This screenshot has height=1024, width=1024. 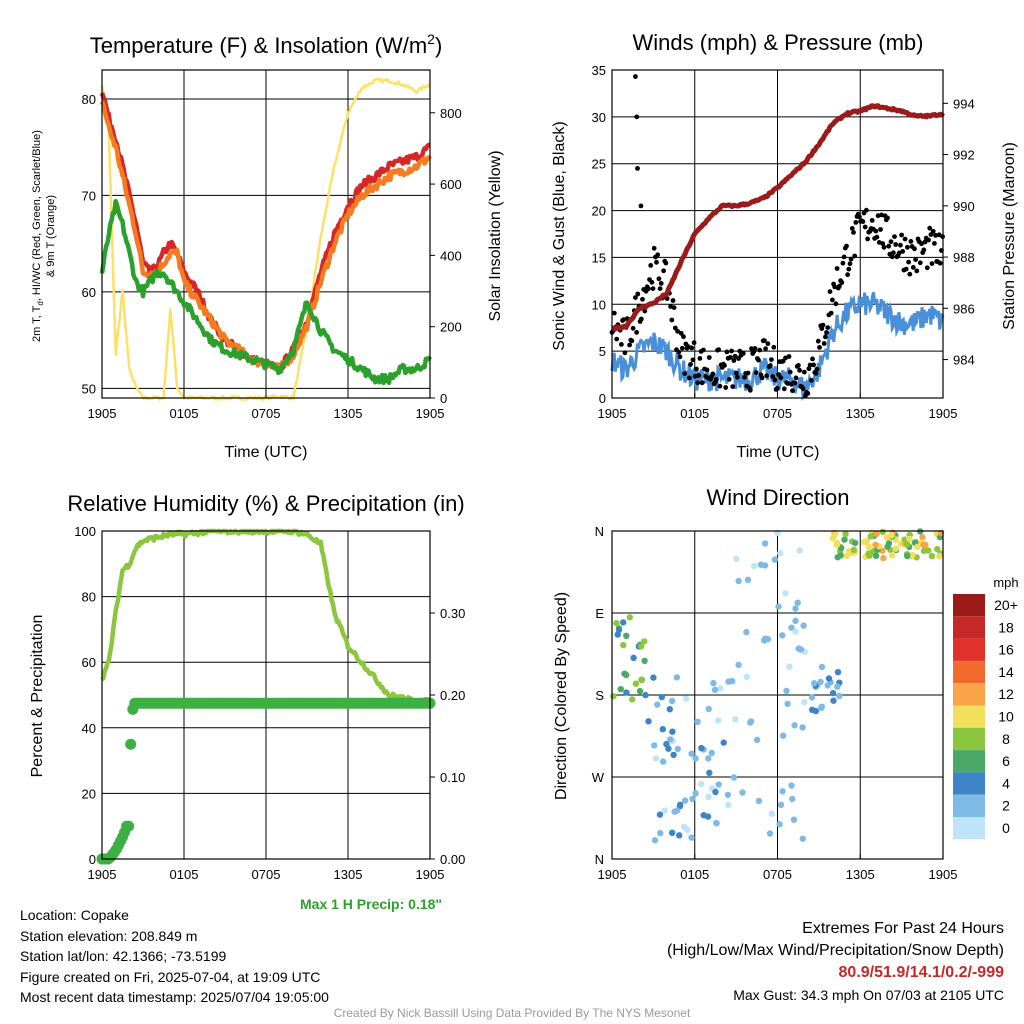 I want to click on winds-xtick-label: 1905, so click(x=612, y=413).